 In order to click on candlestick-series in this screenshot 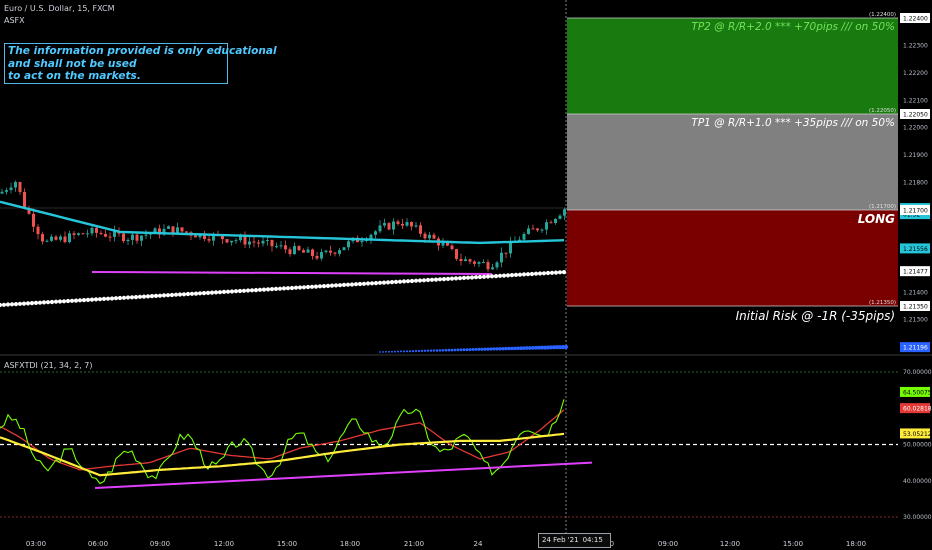, I will do `click(283, 226)`.